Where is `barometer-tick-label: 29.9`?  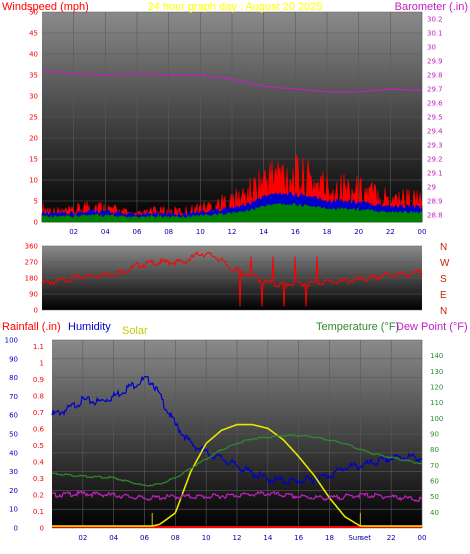
barometer-tick-label: 29.9 is located at coordinates (435, 62).